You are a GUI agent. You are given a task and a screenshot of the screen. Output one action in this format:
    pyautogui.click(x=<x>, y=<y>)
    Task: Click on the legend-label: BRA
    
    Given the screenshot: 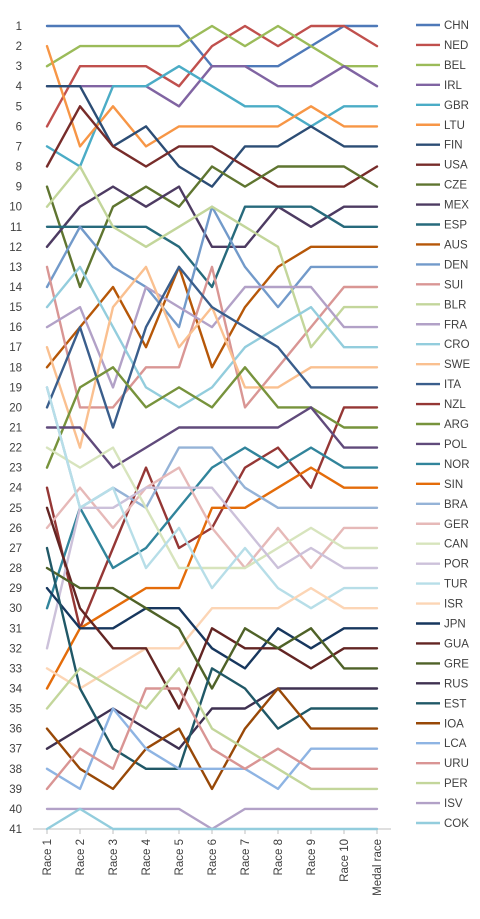 What is the action you would take?
    pyautogui.click(x=456, y=505)
    